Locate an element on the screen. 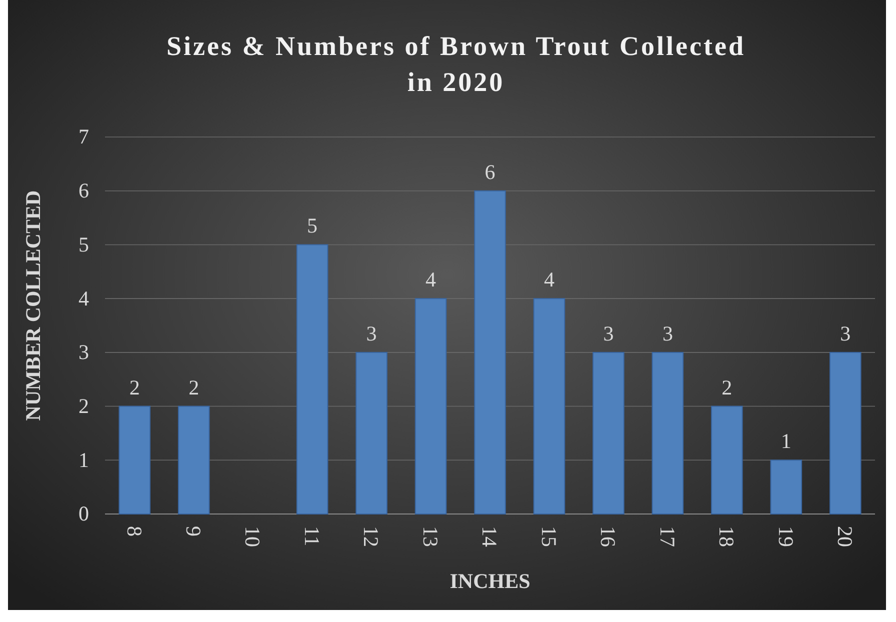  x-tick-label: 16 is located at coordinates (608, 536).